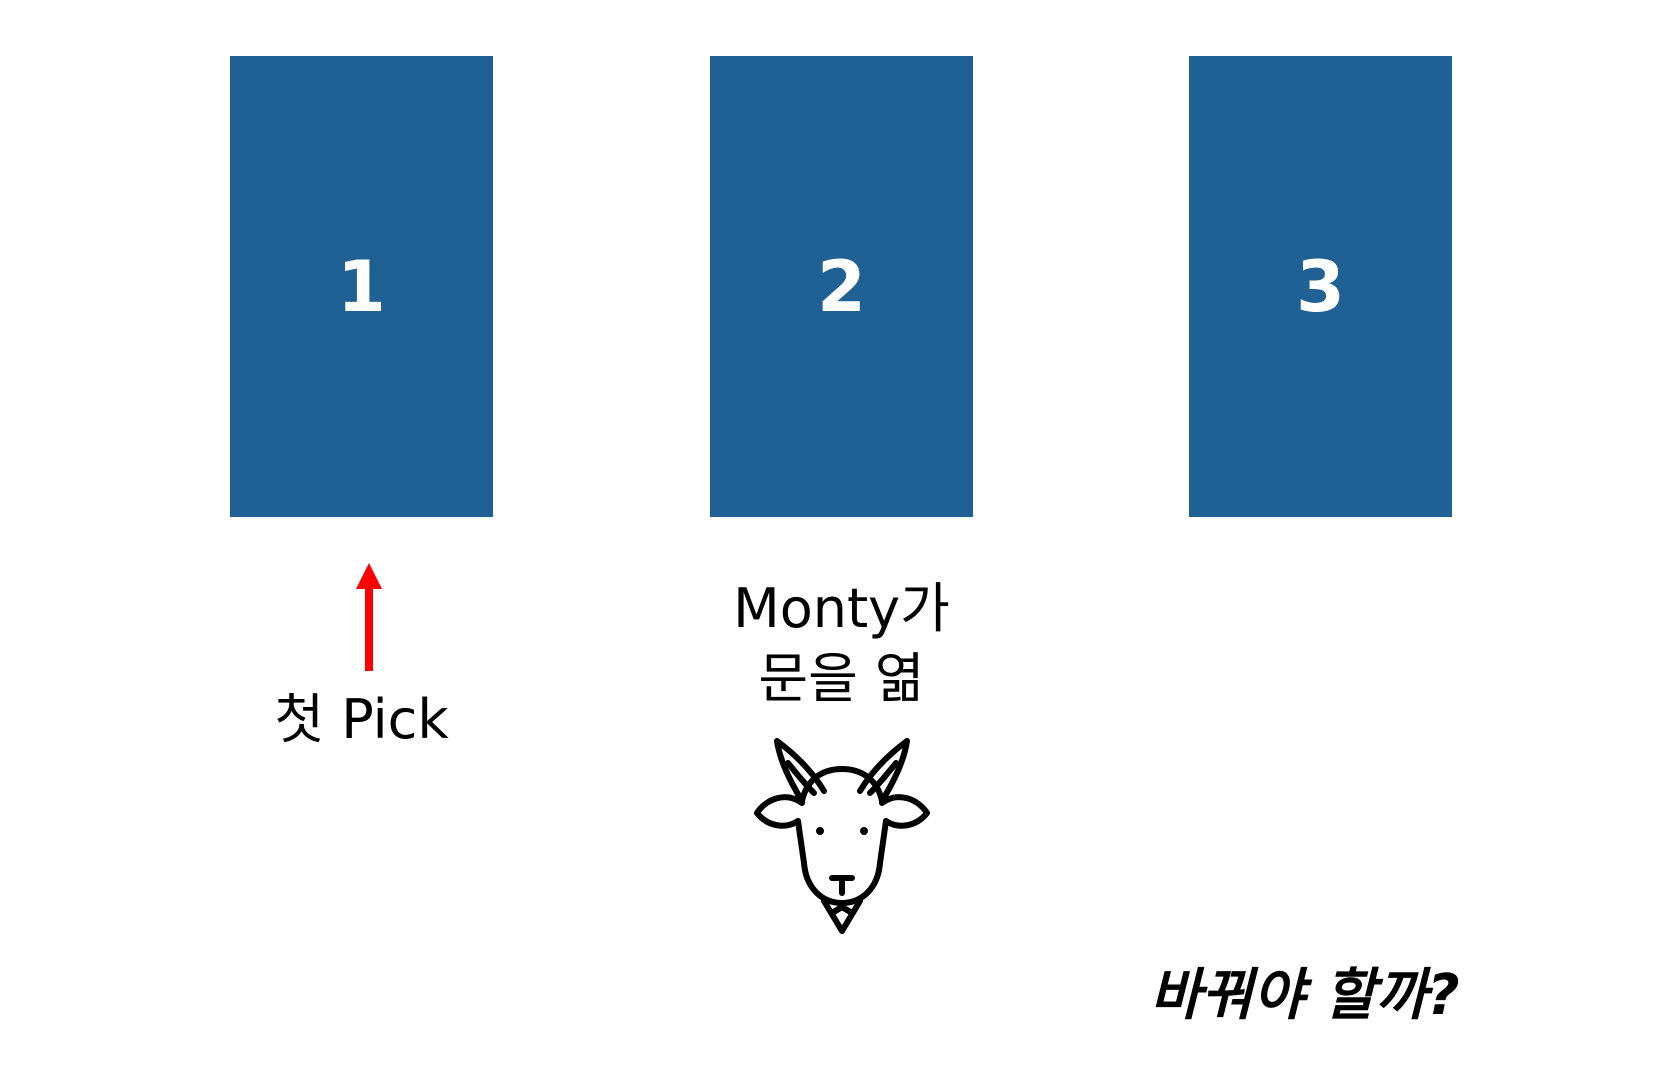 This screenshot has height=1081, width=1659. I want to click on door-3: 3, so click(1320, 286).